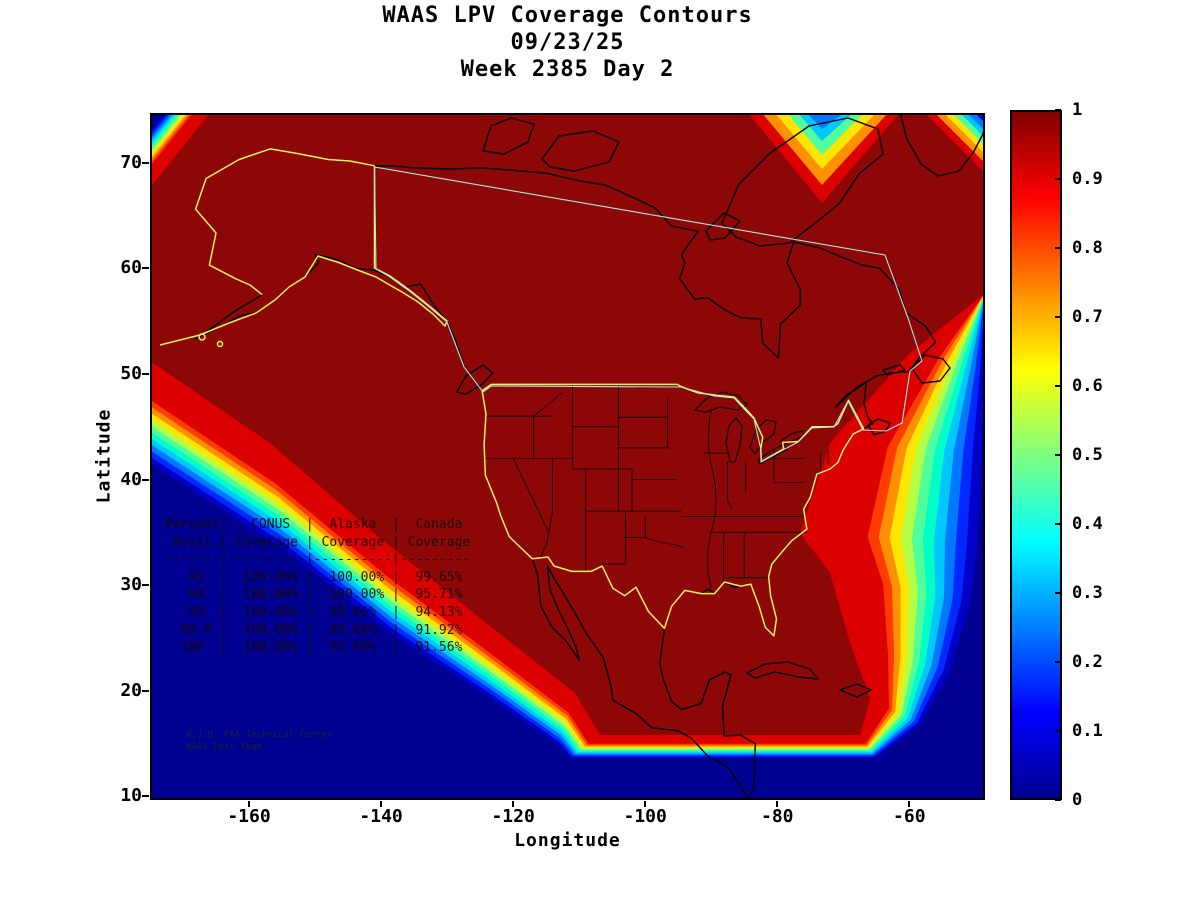 Image resolution: width=1200 pixels, height=900 pixels. What do you see at coordinates (1087, 317) in the screenshot?
I see `colorbar-tick-label: 0.7` at bounding box center [1087, 317].